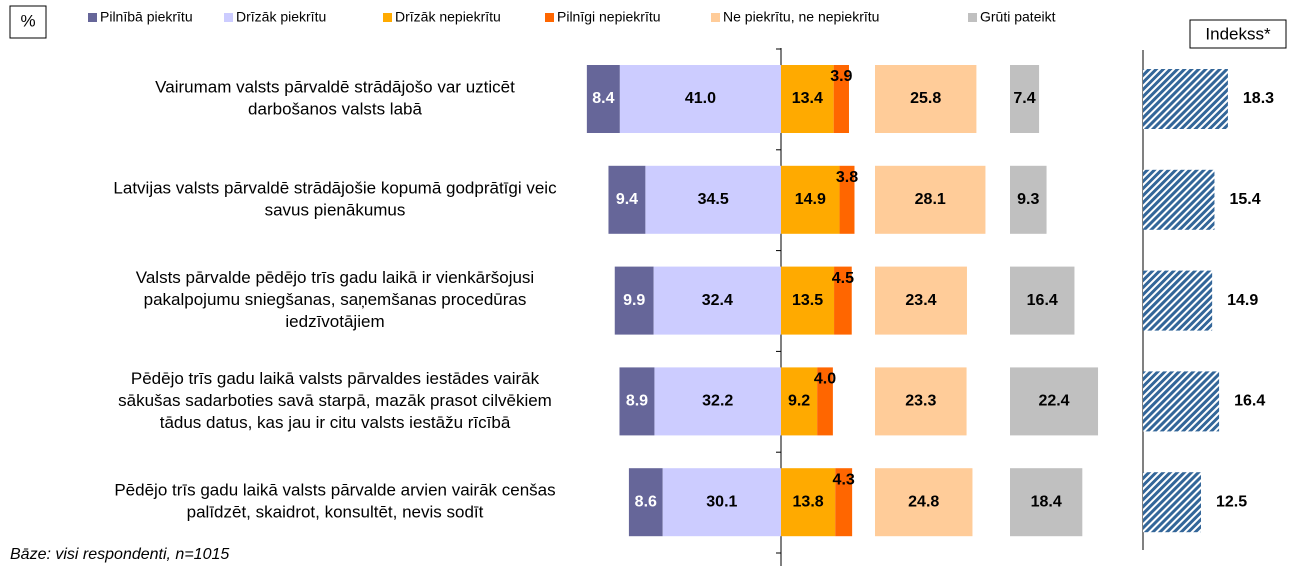 This screenshot has height=567, width=1291. What do you see at coordinates (1258, 98) in the screenshot?
I see `index-value-label: 18.3` at bounding box center [1258, 98].